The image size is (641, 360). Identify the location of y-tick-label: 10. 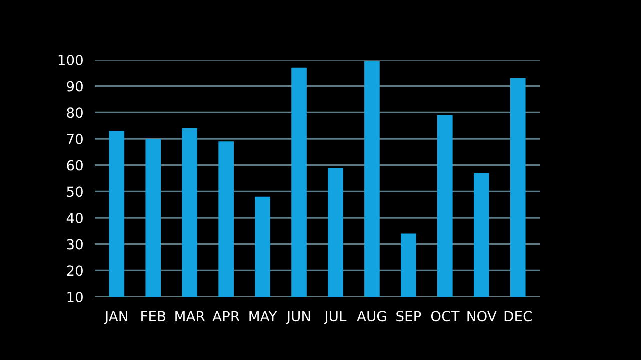
(75, 297).